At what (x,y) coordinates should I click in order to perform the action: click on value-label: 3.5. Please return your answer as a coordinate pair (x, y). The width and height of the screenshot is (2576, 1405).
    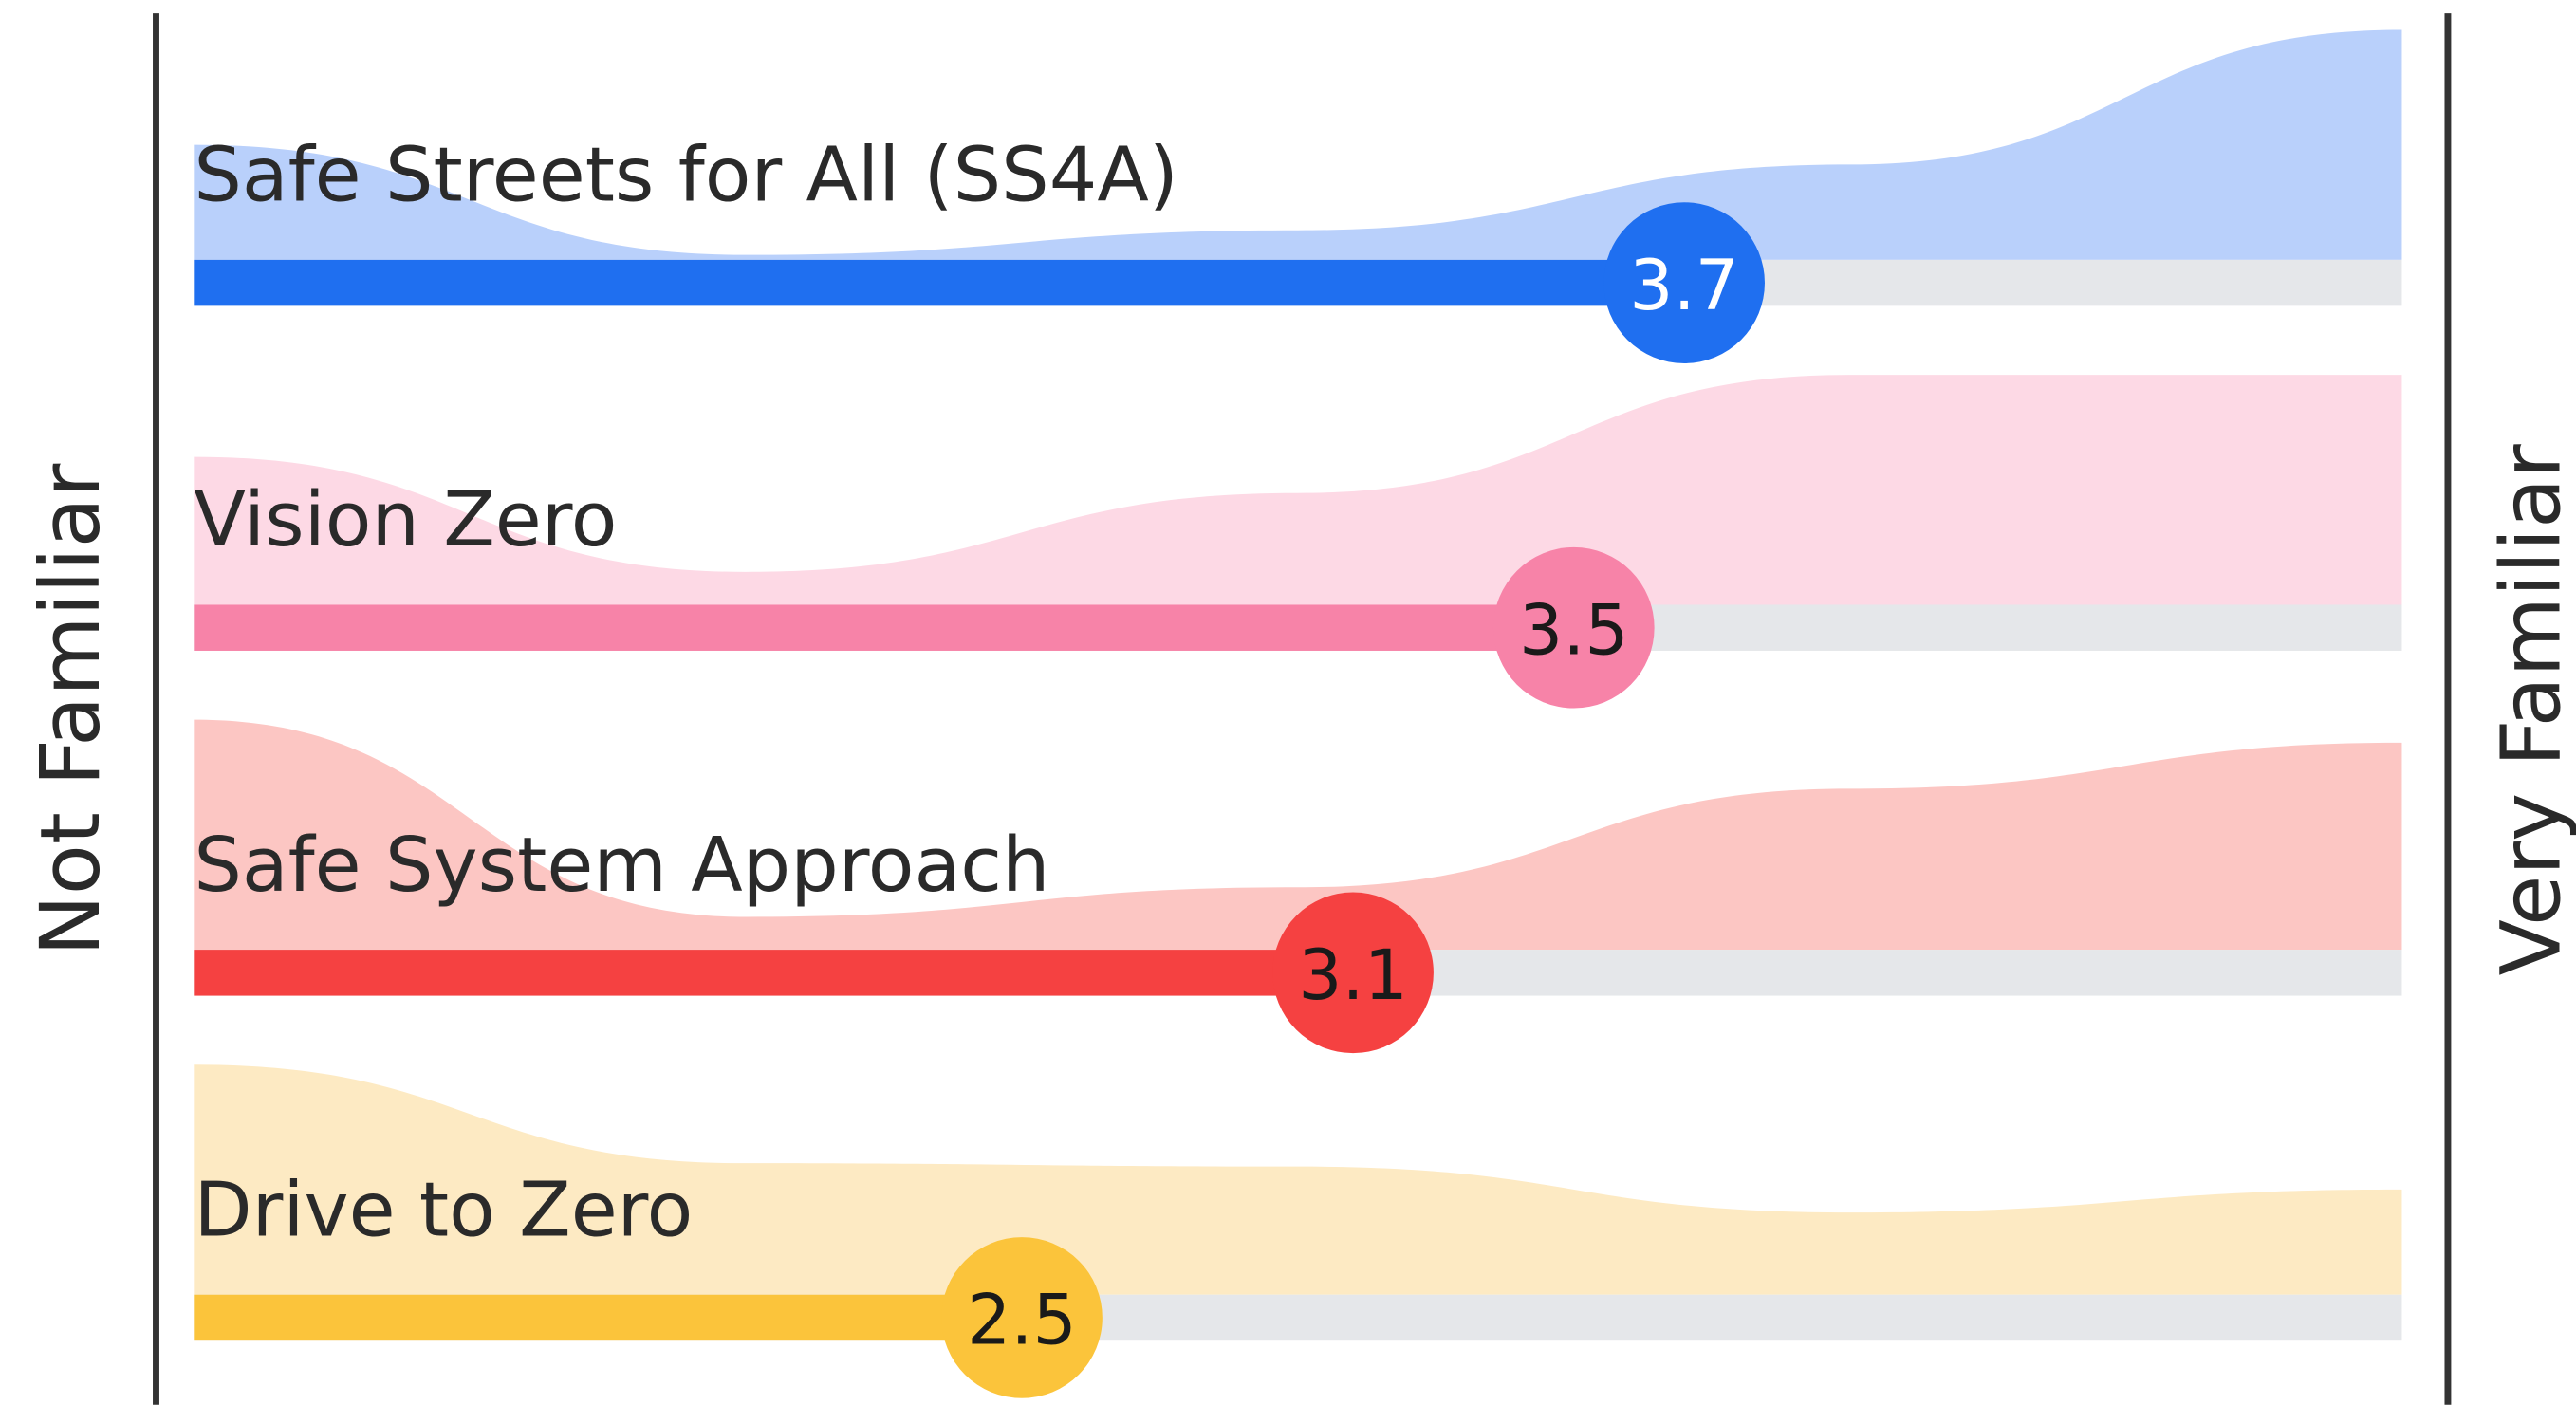
    Looking at the image, I should click on (1574, 630).